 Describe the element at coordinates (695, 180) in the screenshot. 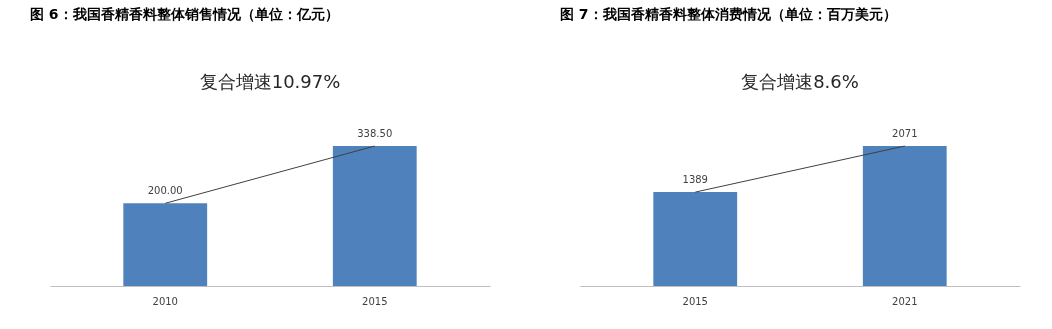

I see `data-label: 1389` at that location.